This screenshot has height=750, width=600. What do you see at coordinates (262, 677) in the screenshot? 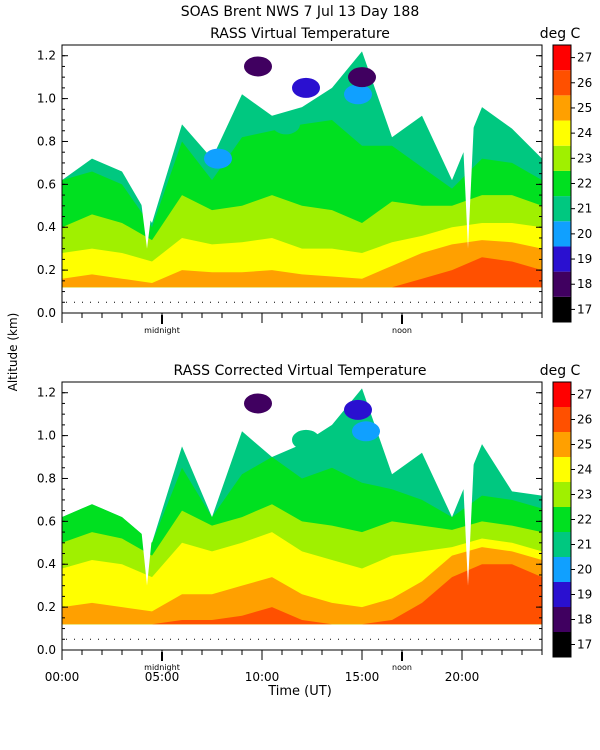
I see `x-tick-label: 10:00` at bounding box center [262, 677].